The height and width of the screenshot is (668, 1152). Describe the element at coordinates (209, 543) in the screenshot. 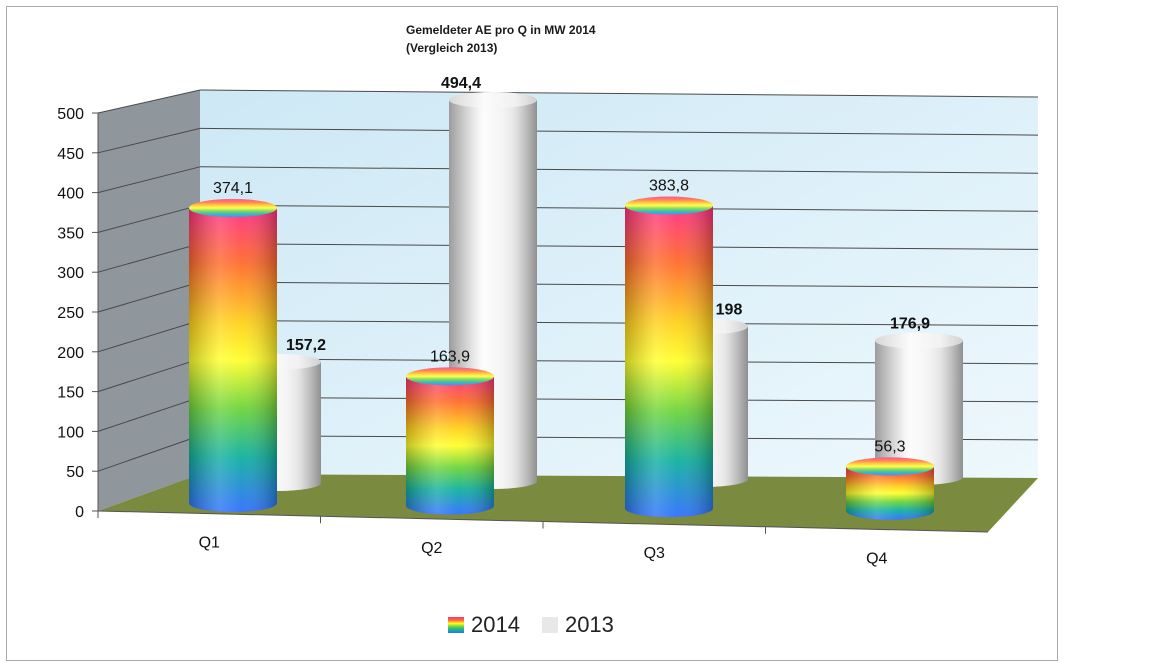

I see `x-tick-label: Q1` at that location.